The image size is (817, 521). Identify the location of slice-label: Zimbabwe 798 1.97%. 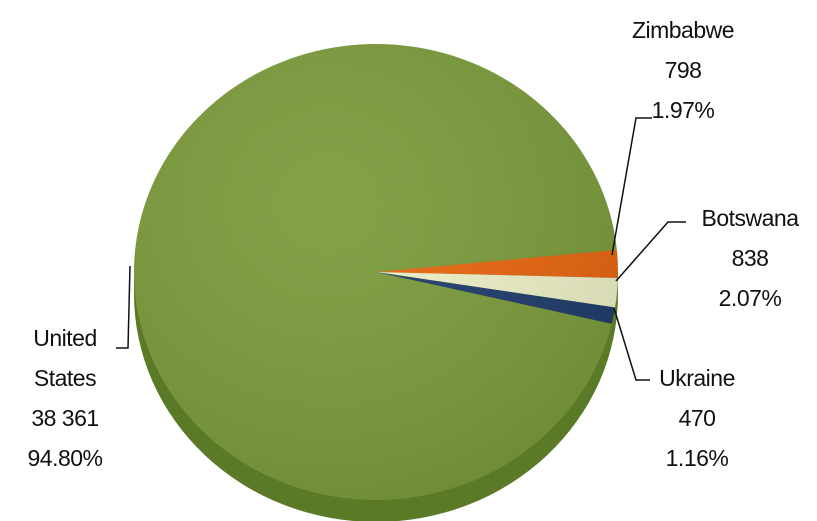
(683, 70).